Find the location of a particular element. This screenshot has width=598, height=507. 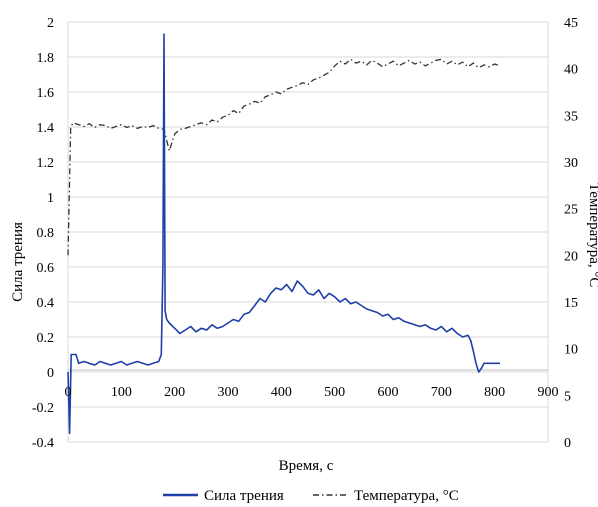

x-tick-label-4: 400 is located at coordinates (281, 392).